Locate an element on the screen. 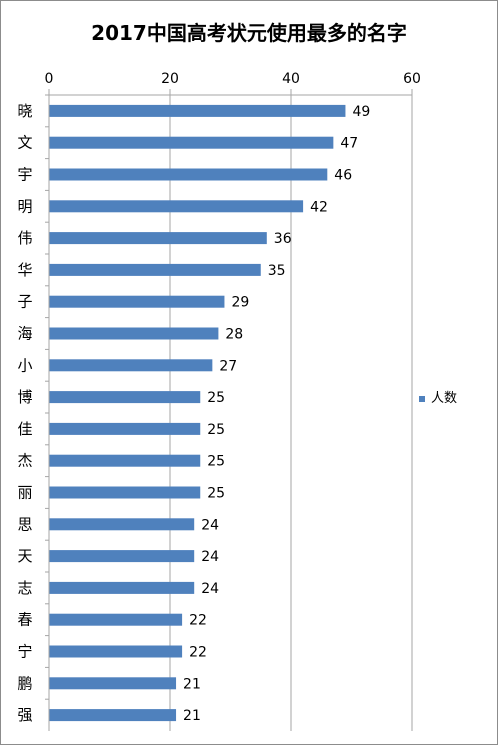 The height and width of the screenshot is (745, 498). category-label: 丽 is located at coordinates (24, 493).